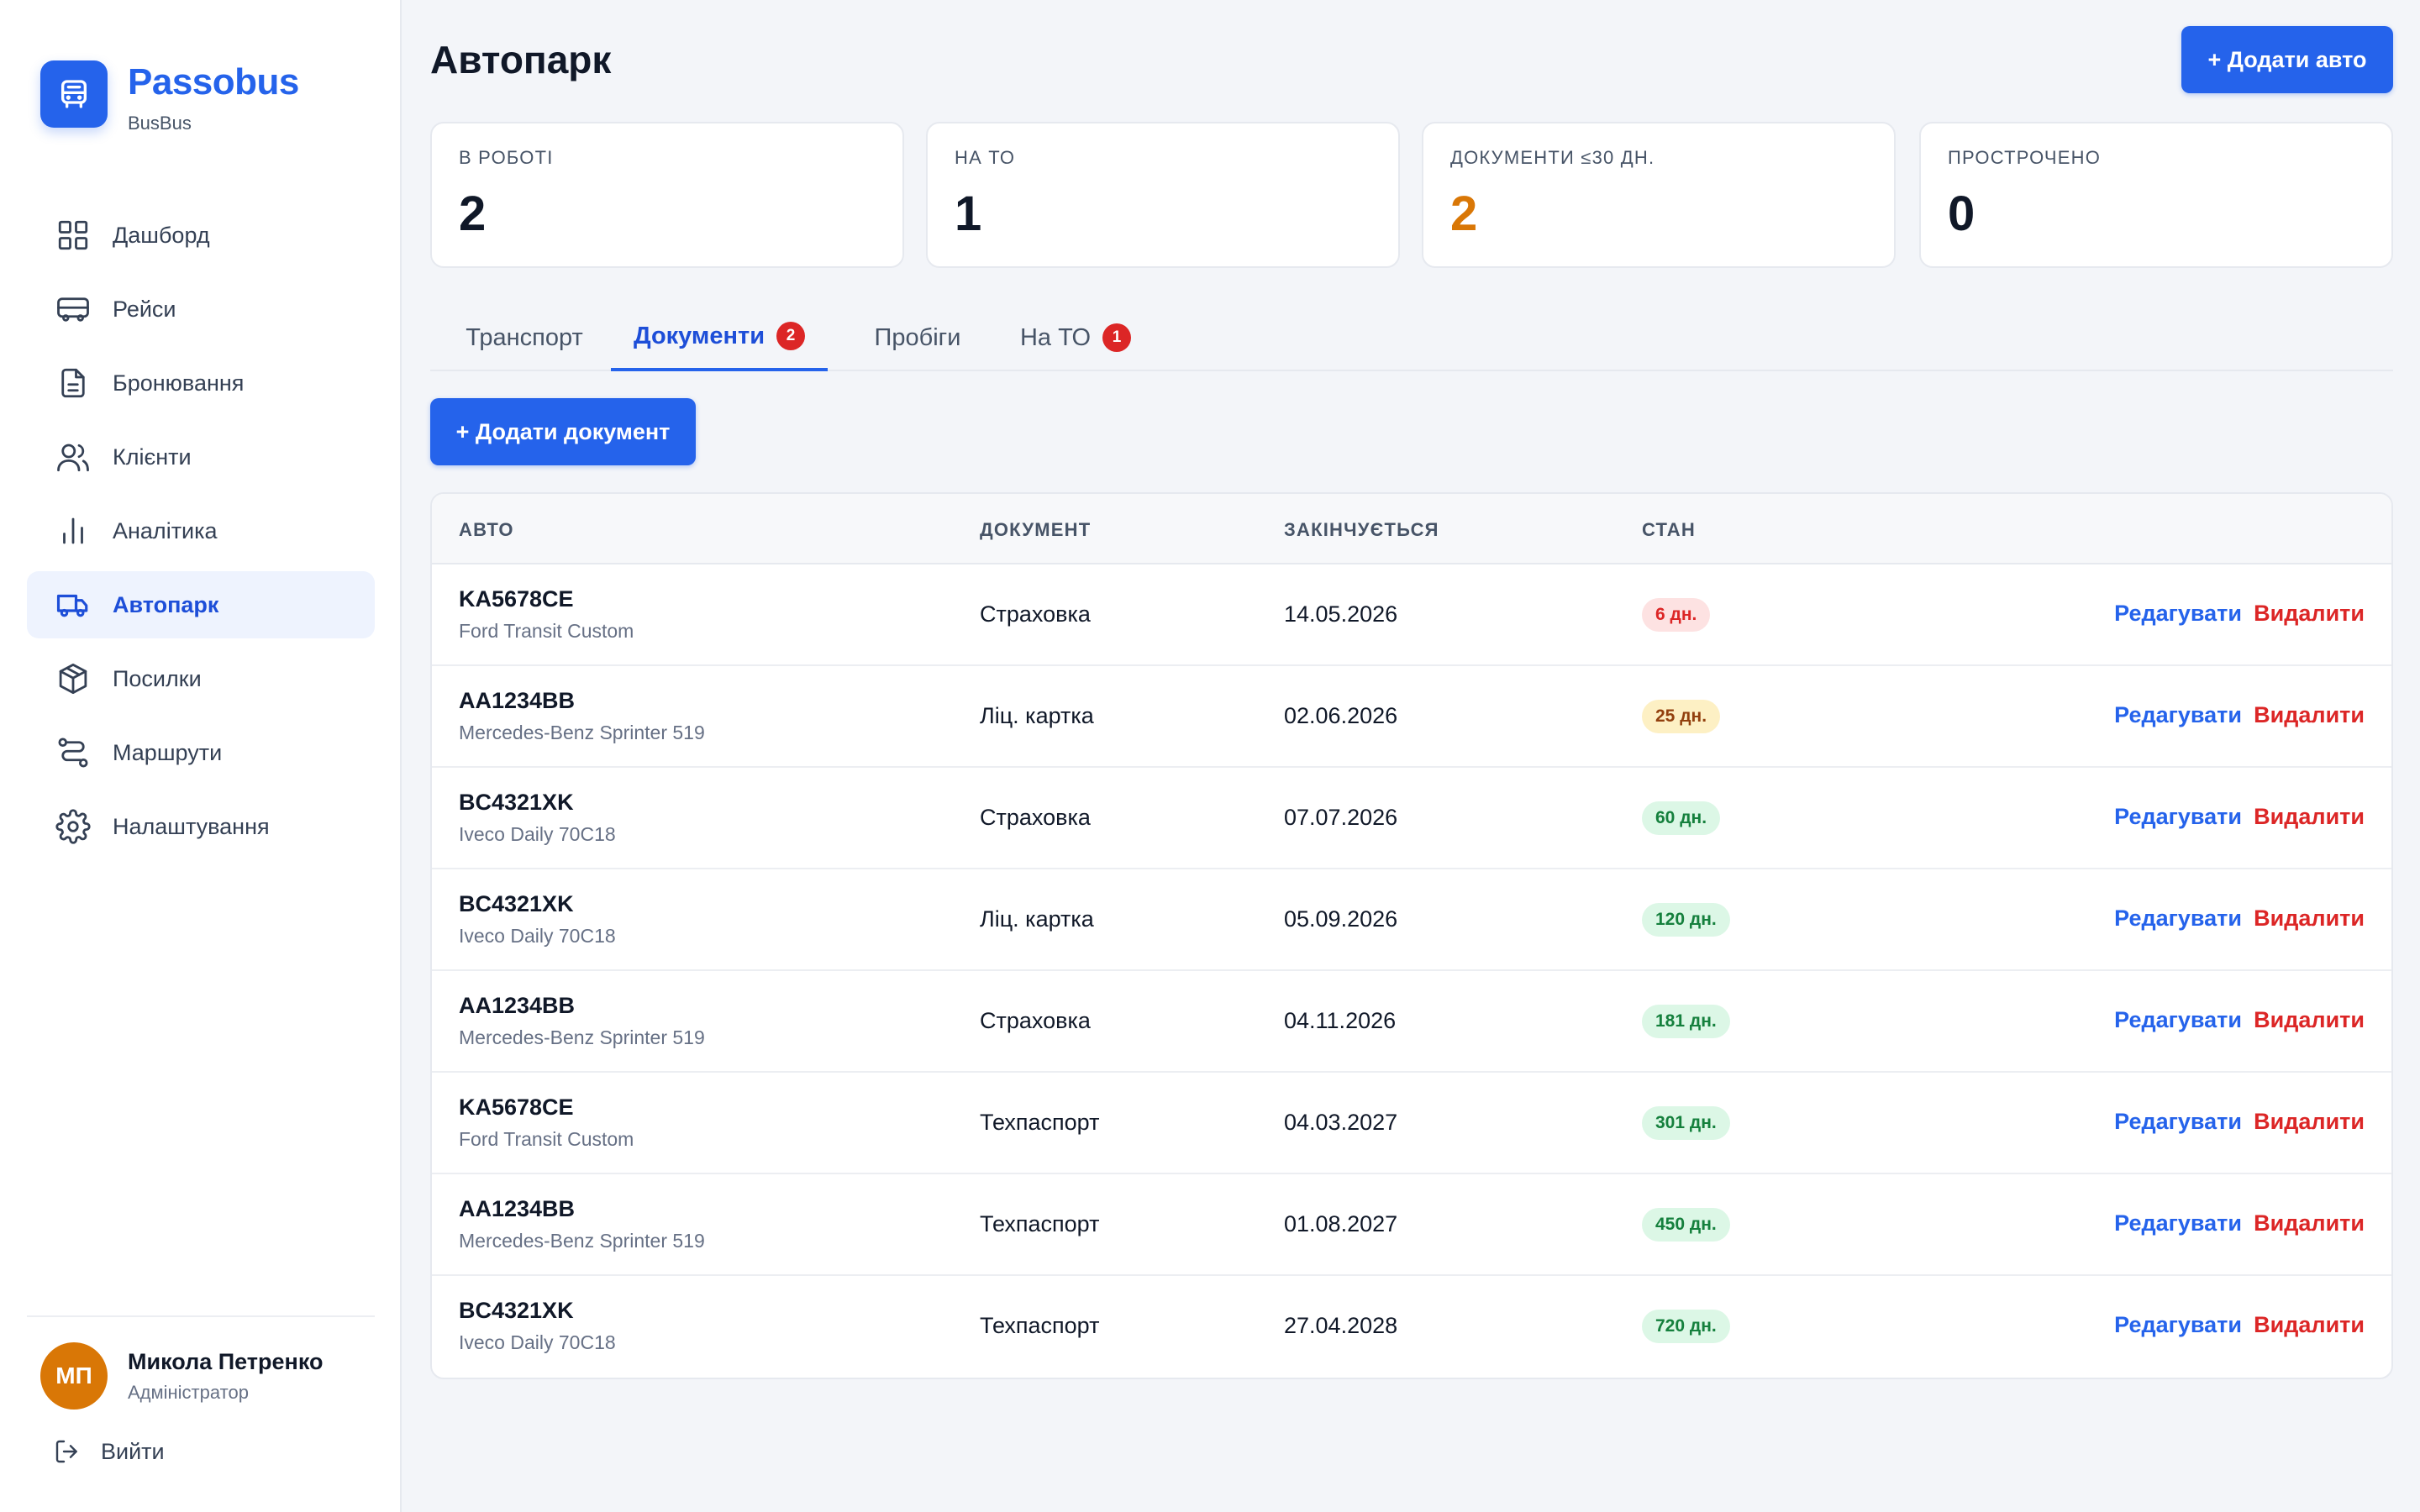 The height and width of the screenshot is (1512, 2420). I want to click on car-model: Mercedes-Benz Sprinter 519, so click(582, 732).